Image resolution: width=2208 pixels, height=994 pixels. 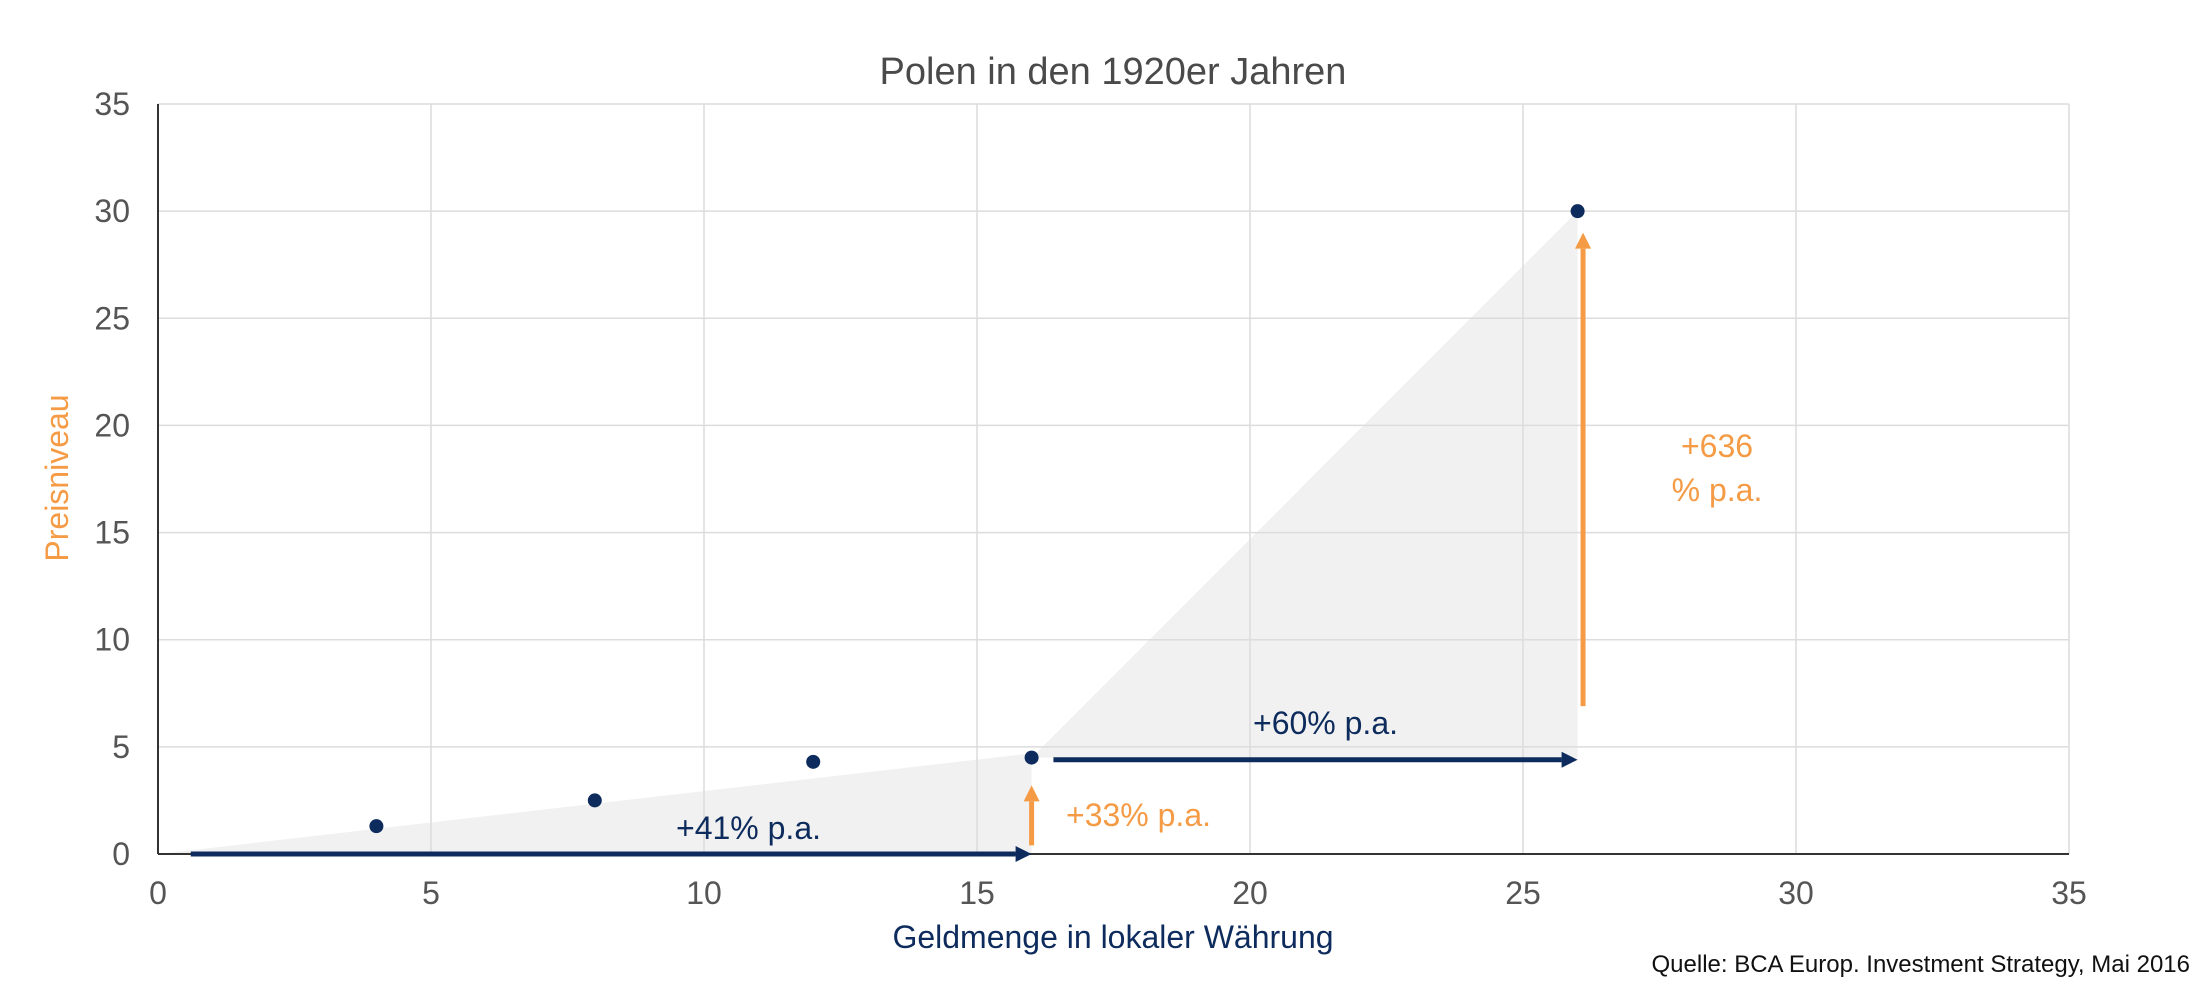 I want to click on chart-title: Polen in den 1920er Jahren, so click(x=1113, y=72).